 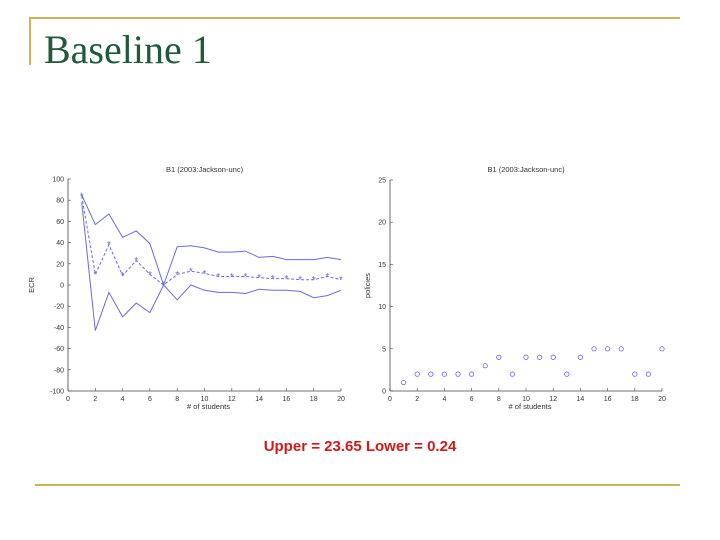 I want to click on ecr-x-tick-label: 6, so click(x=150, y=399).